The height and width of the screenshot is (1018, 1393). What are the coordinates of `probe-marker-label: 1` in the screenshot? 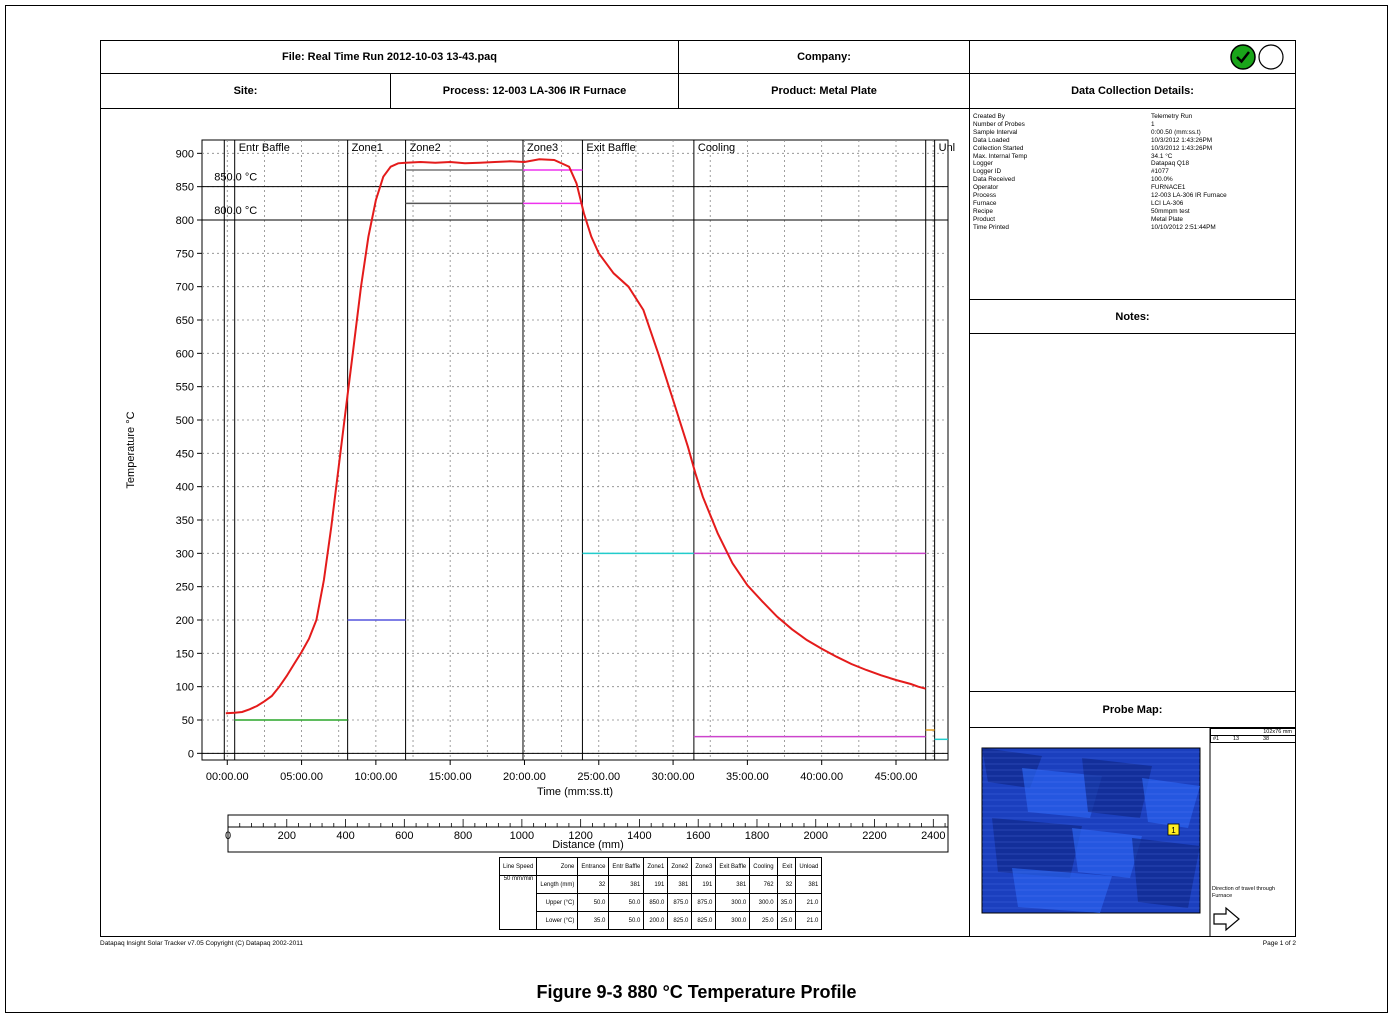 It's located at (1173, 830).